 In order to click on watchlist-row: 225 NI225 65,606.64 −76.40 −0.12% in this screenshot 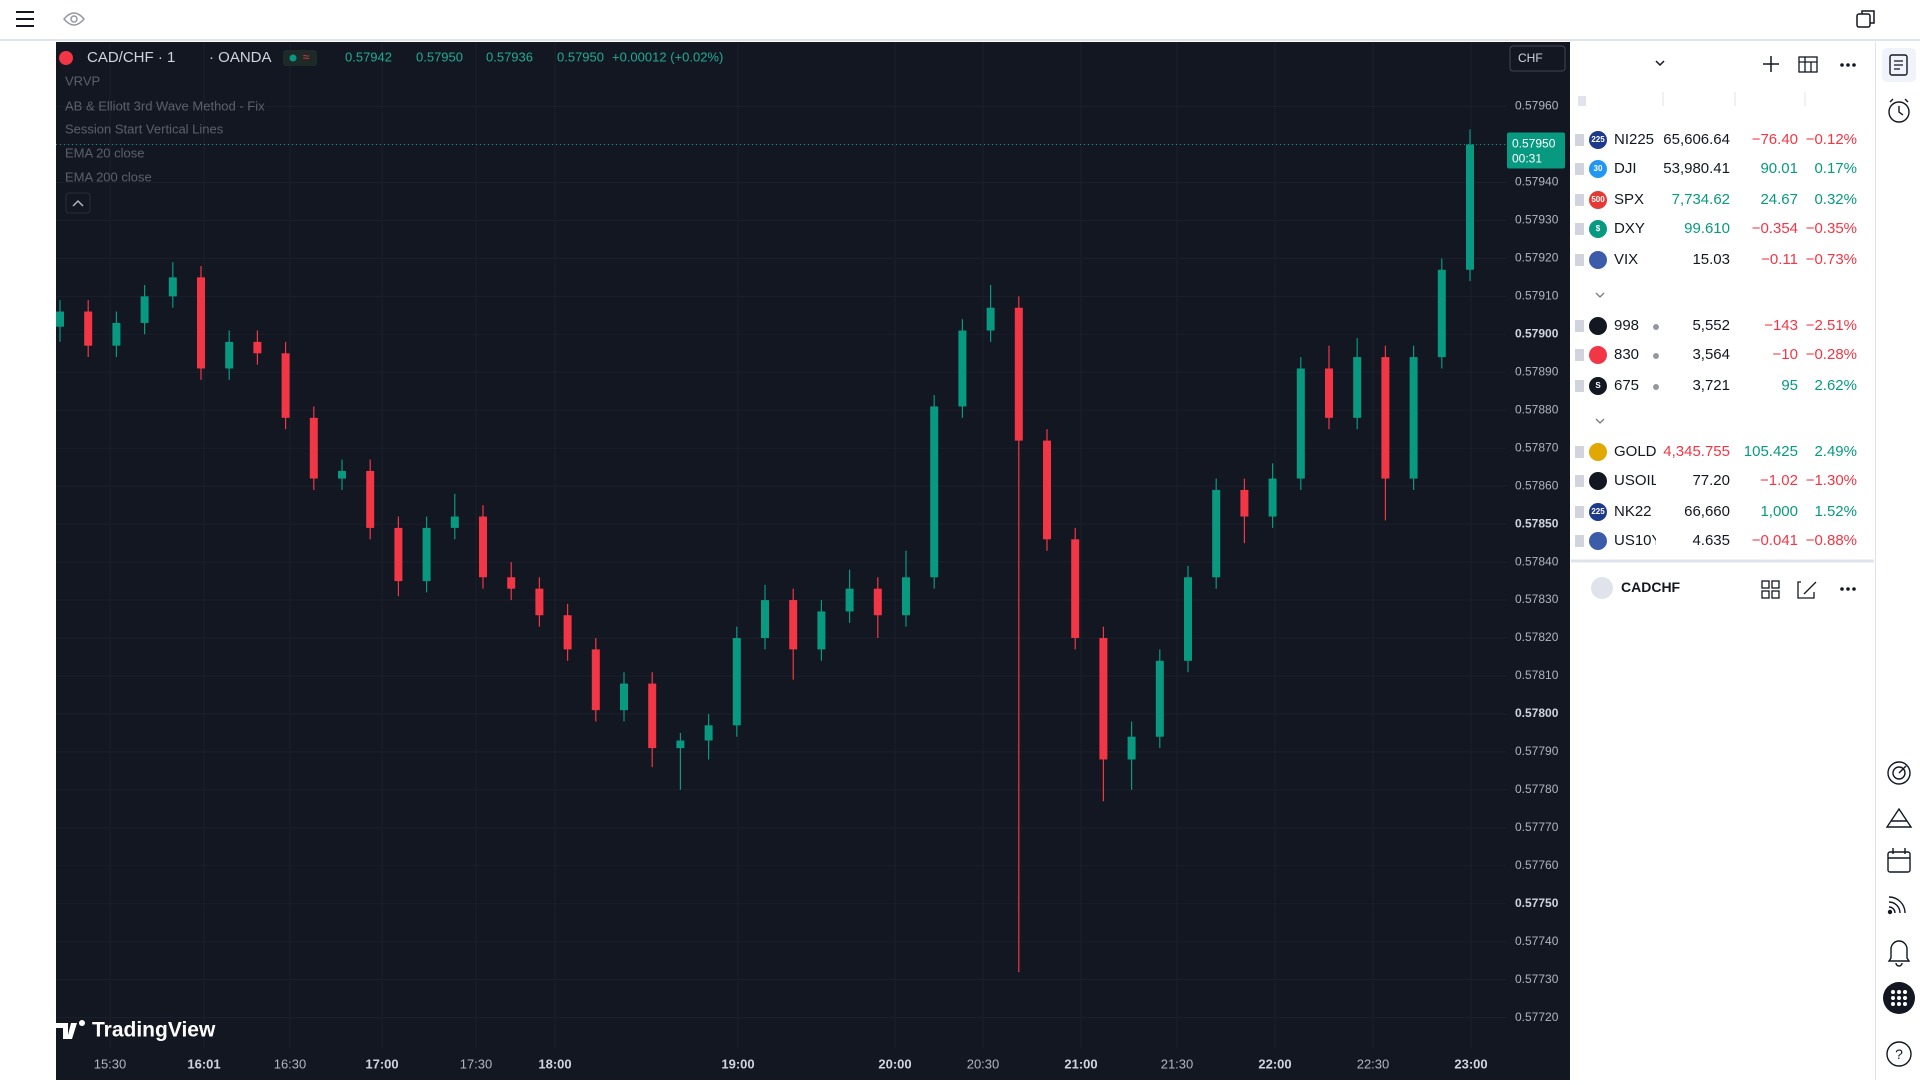, I will do `click(1722, 140)`.